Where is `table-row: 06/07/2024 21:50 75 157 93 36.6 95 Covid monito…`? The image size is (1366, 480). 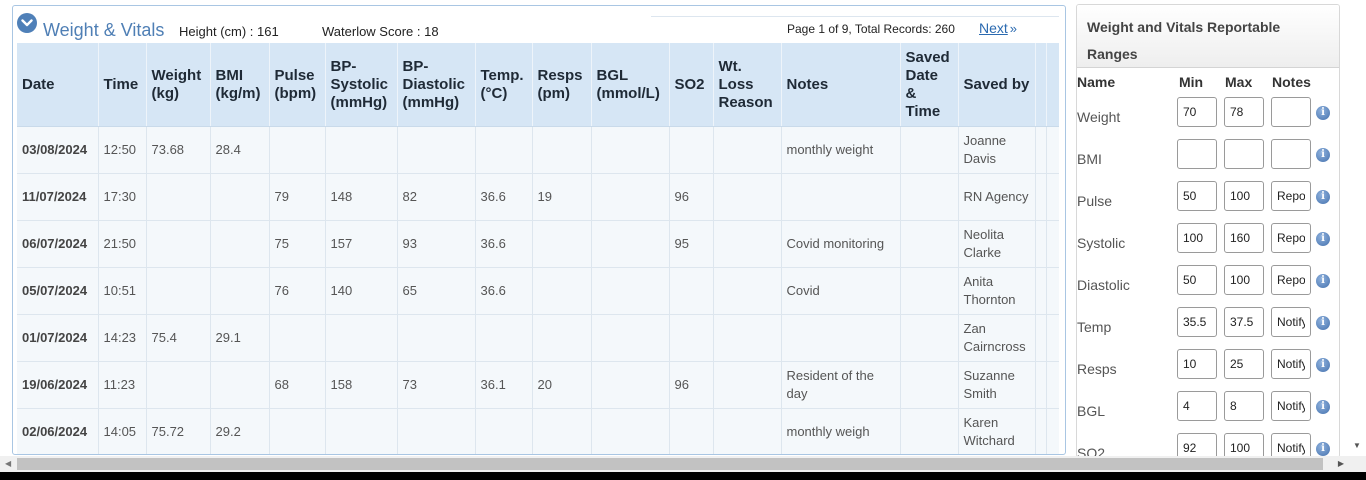 table-row: 06/07/2024 21:50 75 157 93 36.6 95 Covid monito… is located at coordinates (538, 244).